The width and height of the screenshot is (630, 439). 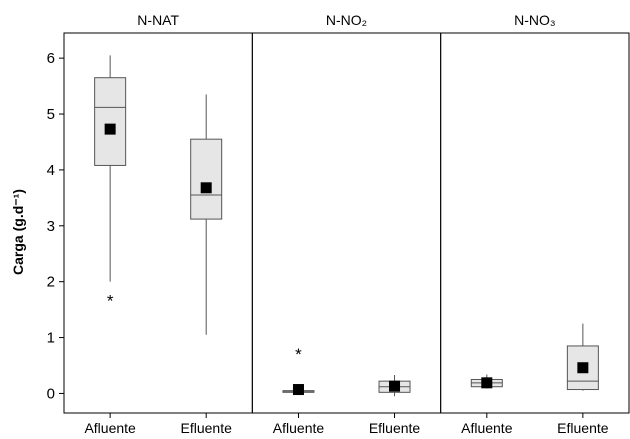 I want to click on y-tick-label: 4, so click(x=51, y=170).